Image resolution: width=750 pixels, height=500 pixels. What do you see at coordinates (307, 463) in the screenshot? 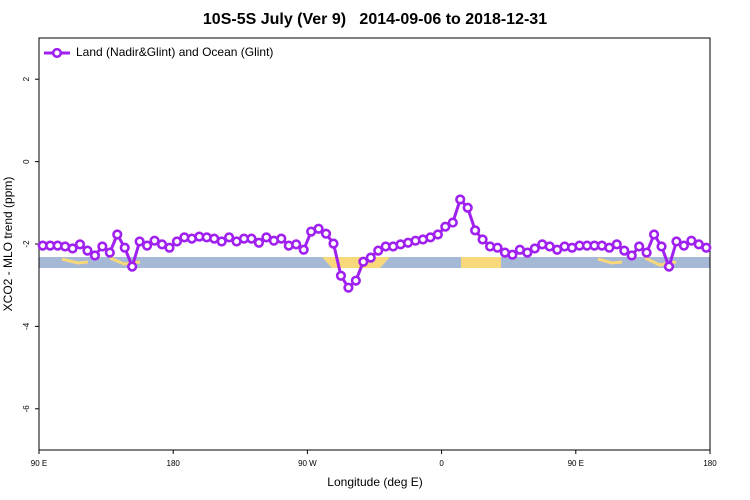
I see `x-tick-label: 90 W` at bounding box center [307, 463].